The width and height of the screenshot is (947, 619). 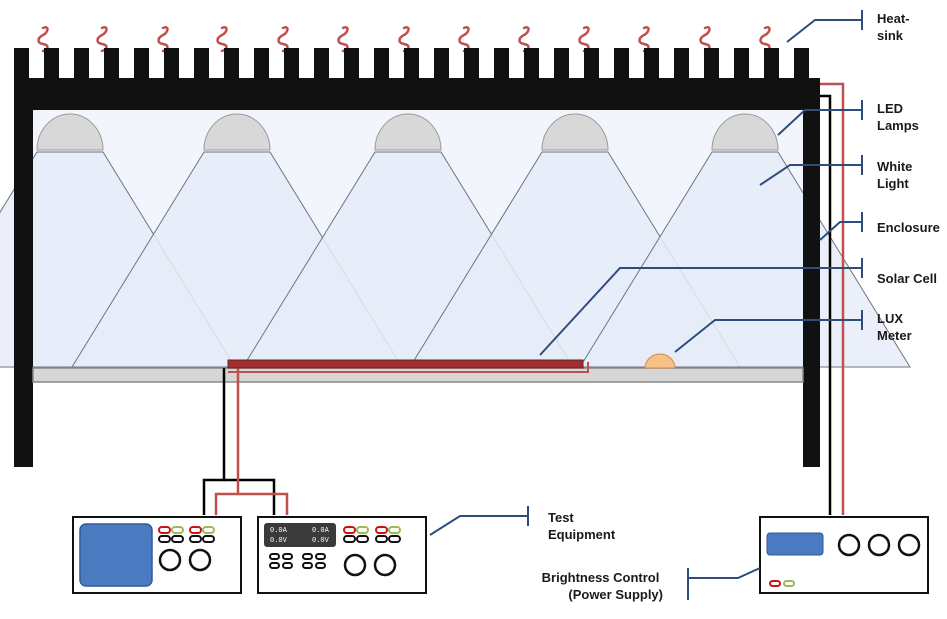 What do you see at coordinates (898, 117) in the screenshot?
I see `label-led-lamps: LED Lamps` at bounding box center [898, 117].